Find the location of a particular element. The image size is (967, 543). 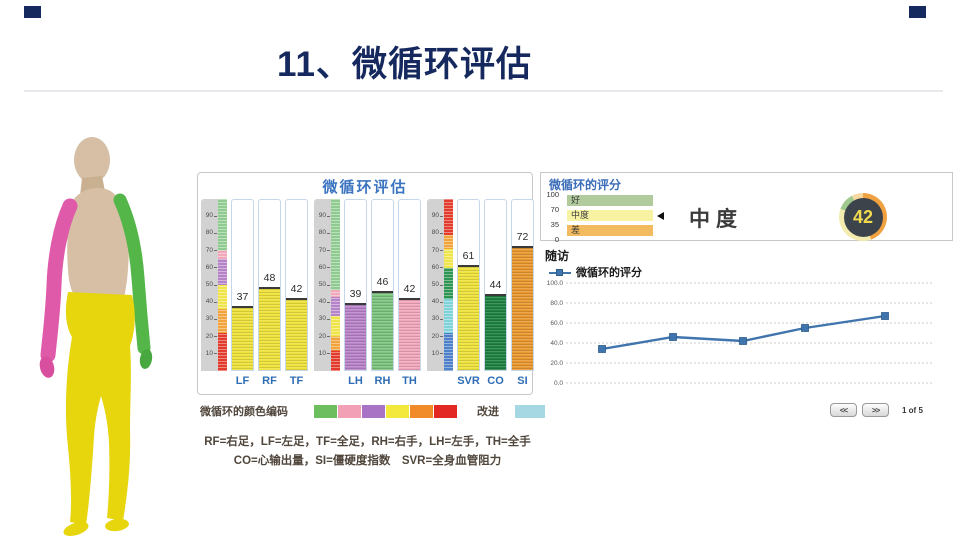

bar-column-SVR: 61 SVR is located at coordinates (468, 295).